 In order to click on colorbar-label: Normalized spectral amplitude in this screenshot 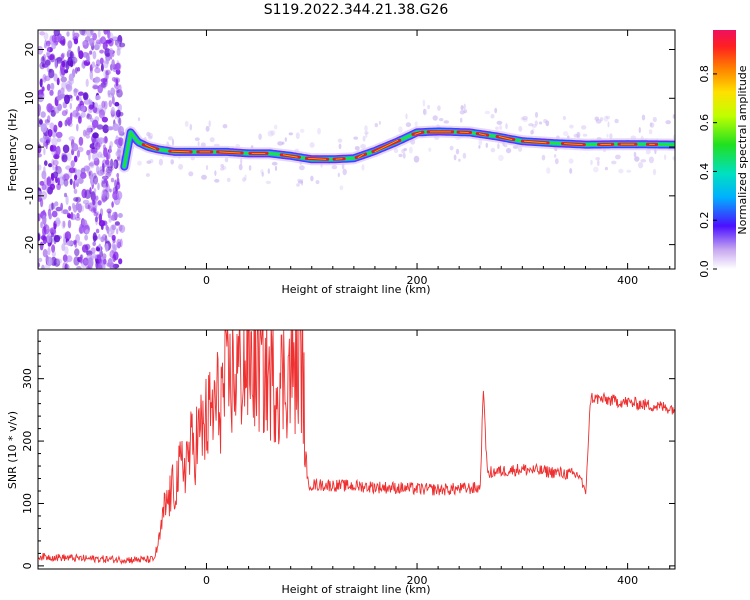, I will do `click(742, 149)`.